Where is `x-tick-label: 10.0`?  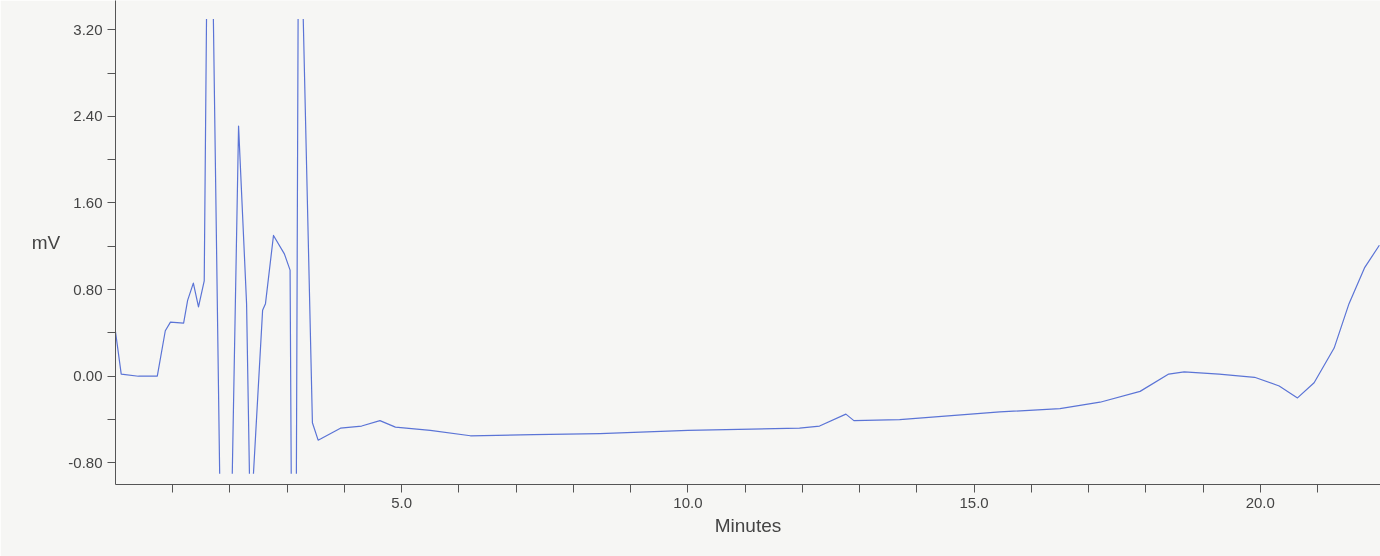
x-tick-label: 10.0 is located at coordinates (688, 502).